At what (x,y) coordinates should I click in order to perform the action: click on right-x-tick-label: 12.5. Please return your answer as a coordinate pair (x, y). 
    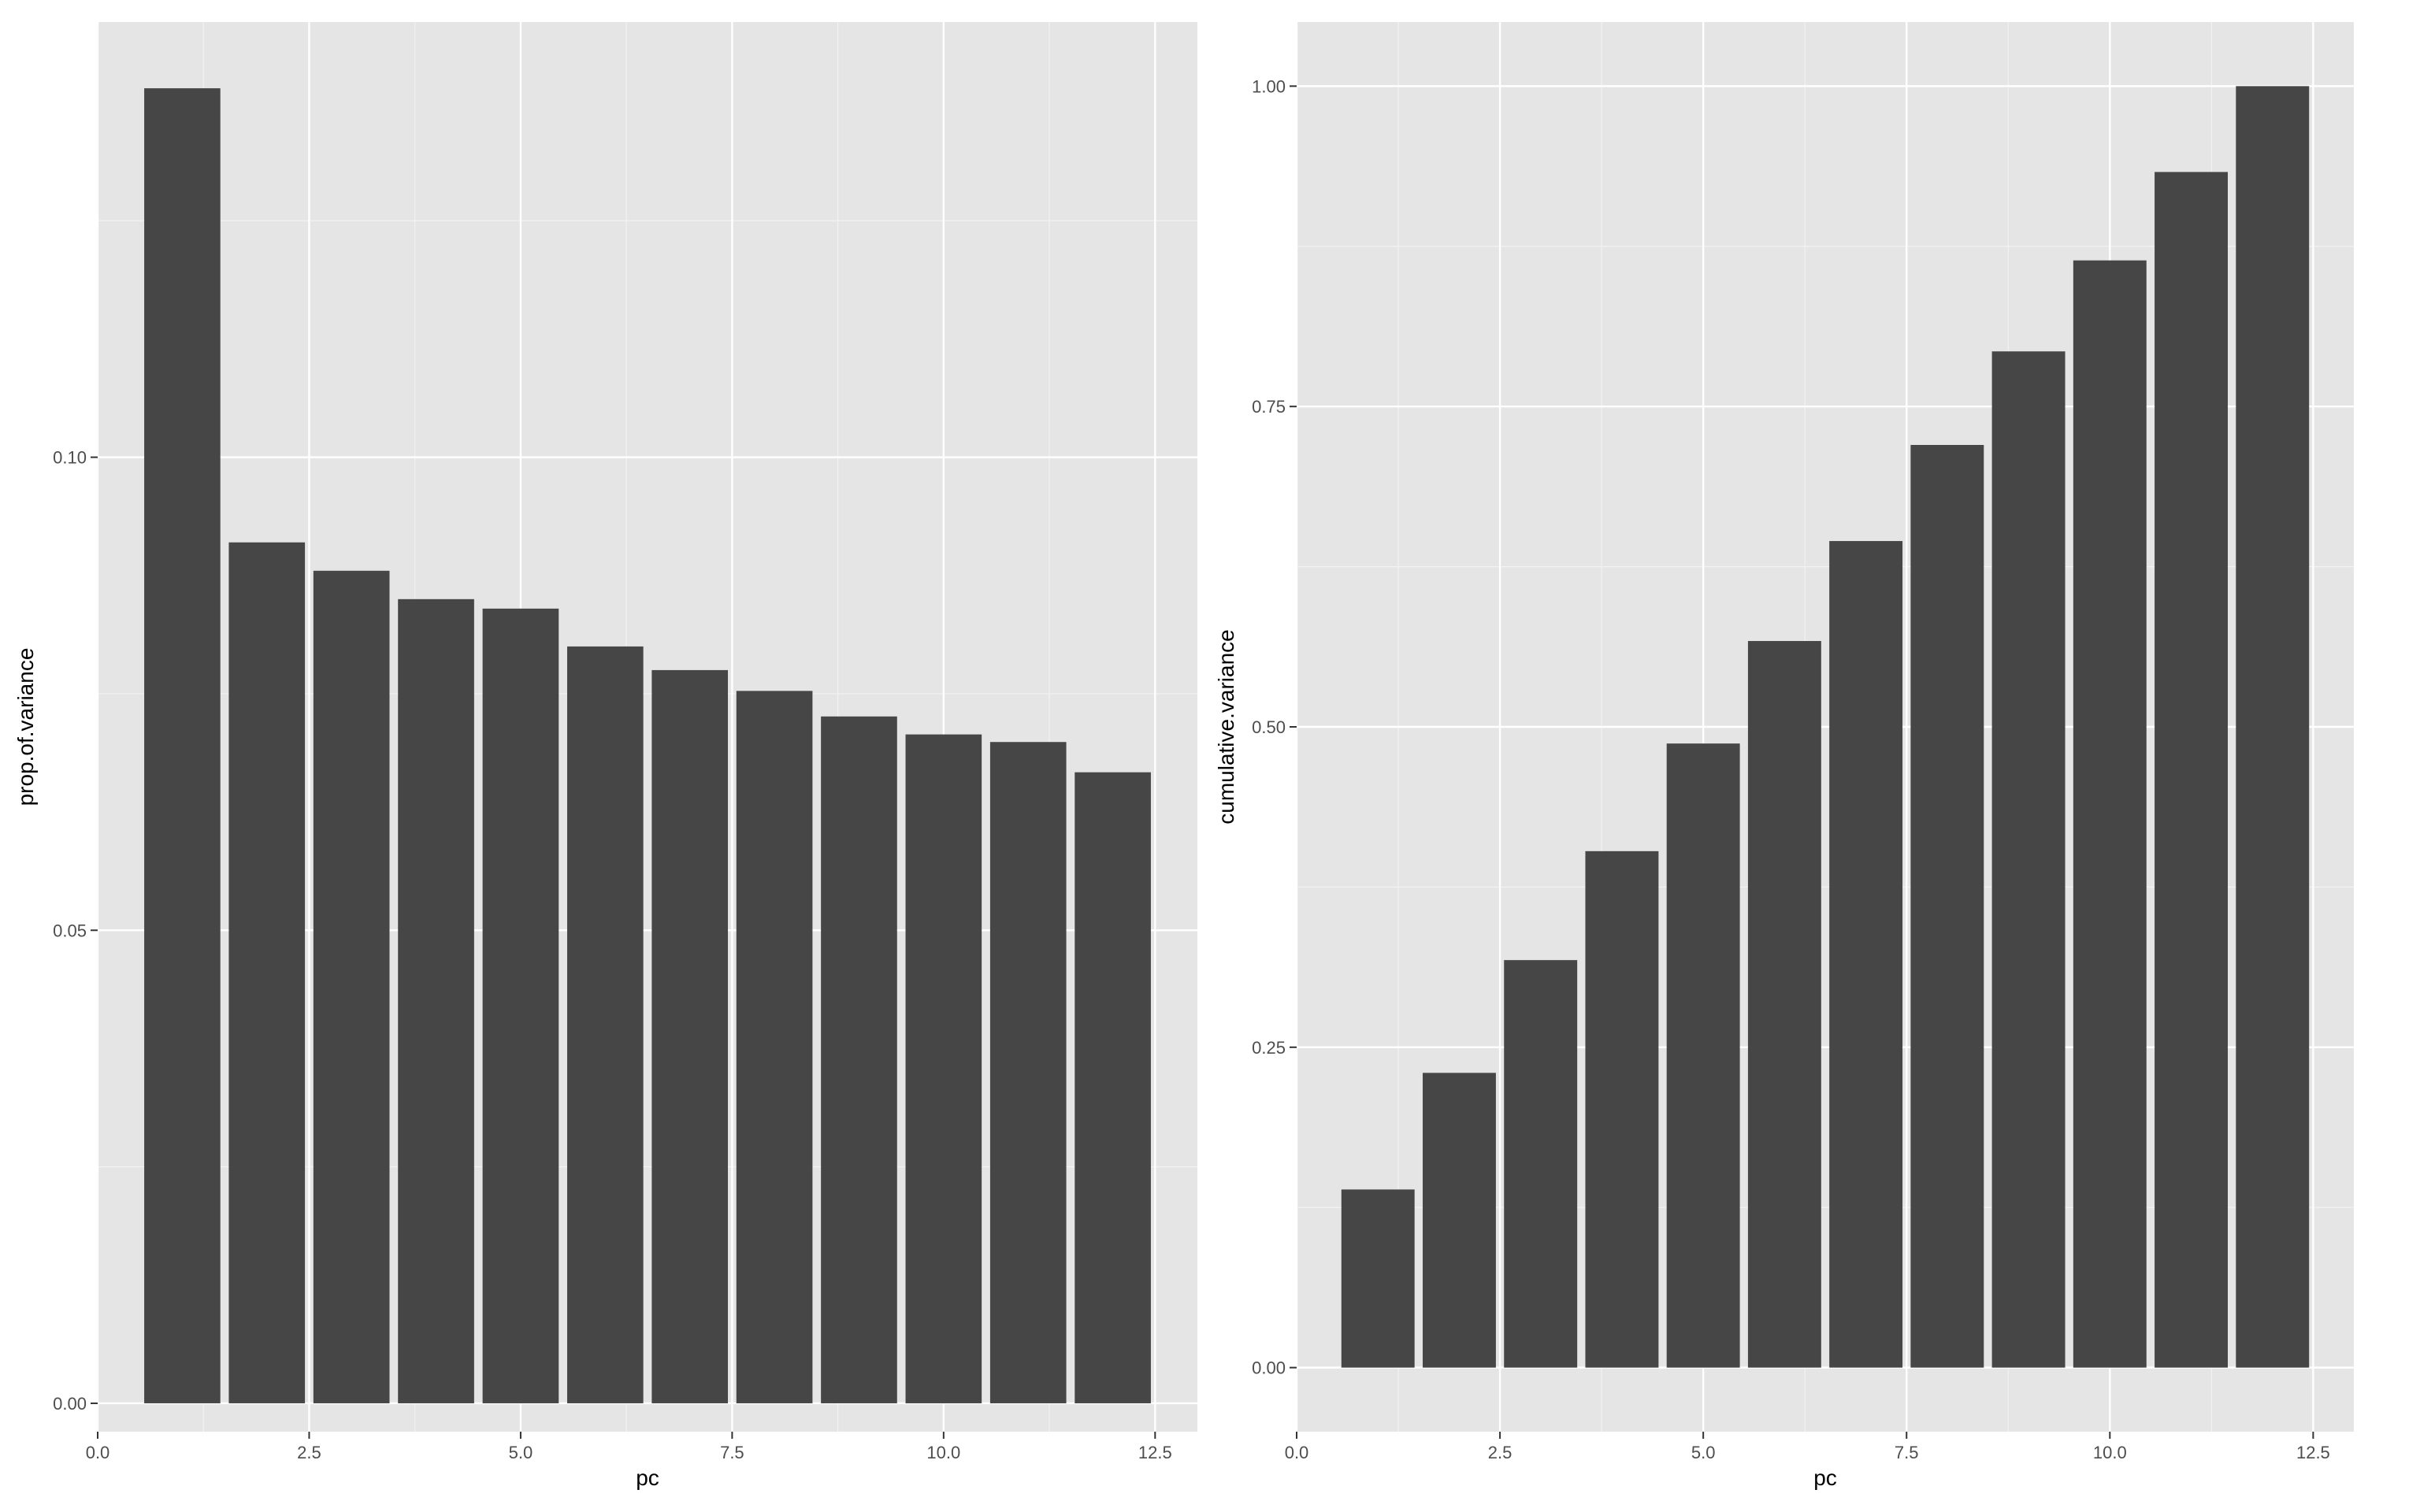
    Looking at the image, I should click on (2313, 1452).